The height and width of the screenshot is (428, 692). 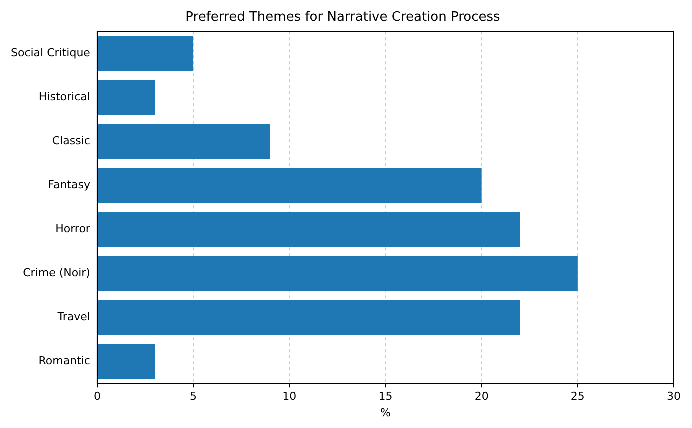 I want to click on y-tick-label: Romantic, so click(x=64, y=361).